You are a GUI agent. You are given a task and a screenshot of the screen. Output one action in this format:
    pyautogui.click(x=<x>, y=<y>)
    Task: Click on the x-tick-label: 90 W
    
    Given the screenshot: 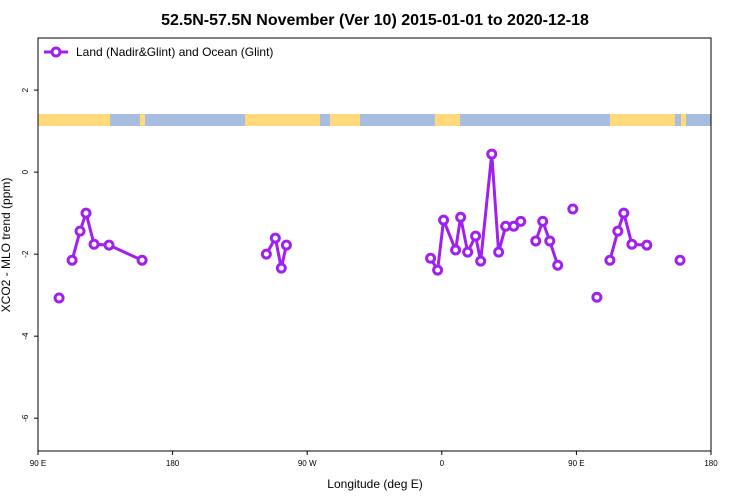 What is the action you would take?
    pyautogui.click(x=307, y=463)
    